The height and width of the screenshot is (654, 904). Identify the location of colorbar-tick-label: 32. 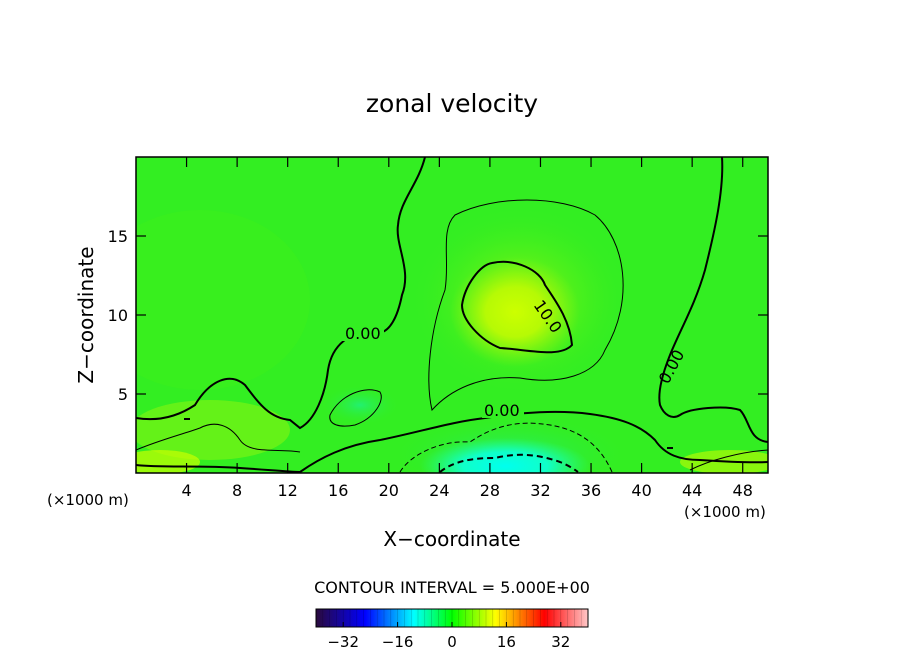
(560, 642).